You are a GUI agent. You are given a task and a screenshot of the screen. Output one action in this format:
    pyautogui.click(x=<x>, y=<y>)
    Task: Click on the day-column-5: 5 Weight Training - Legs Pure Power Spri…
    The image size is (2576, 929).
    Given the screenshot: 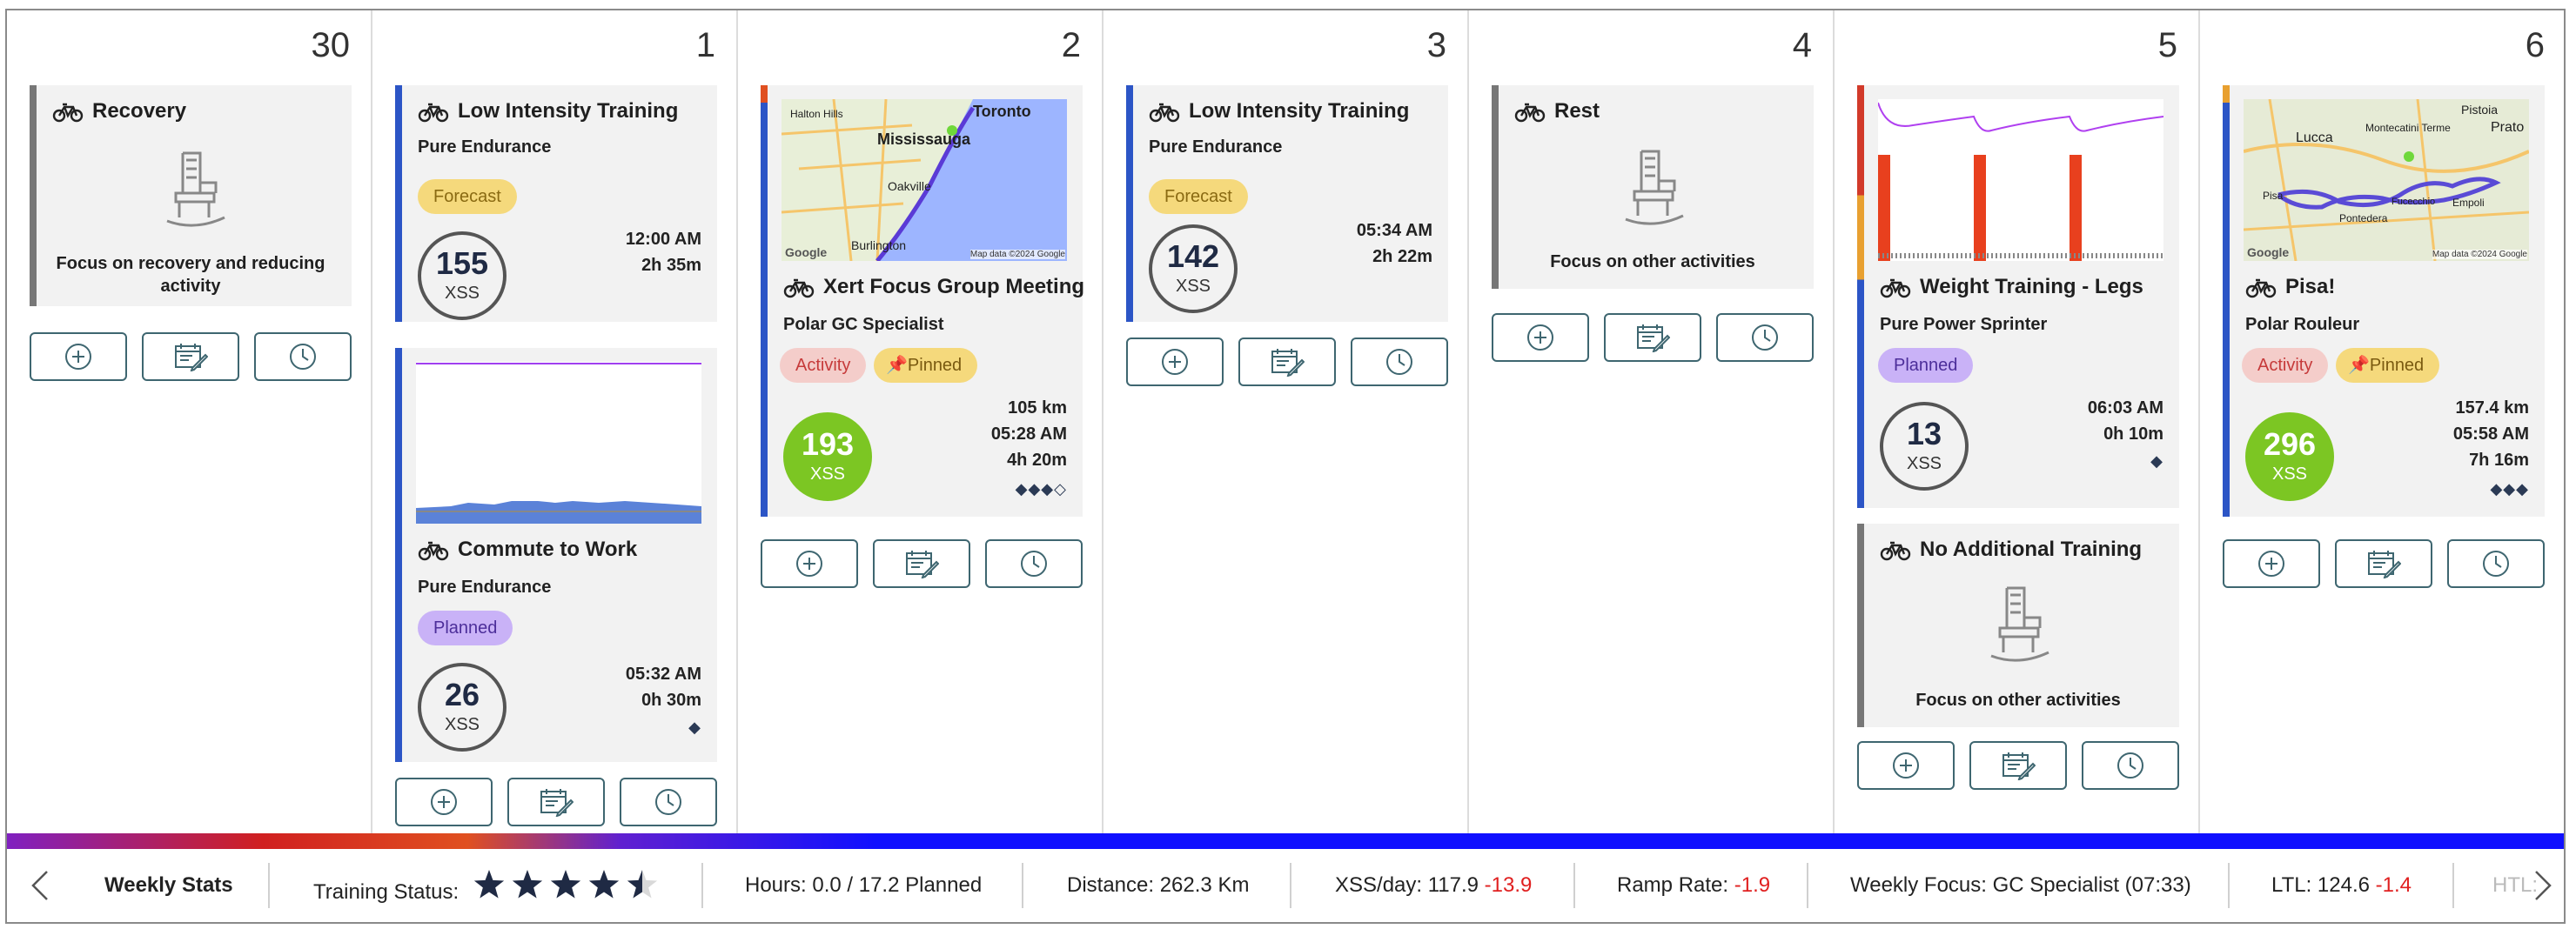 What is the action you would take?
    pyautogui.click(x=2017, y=421)
    